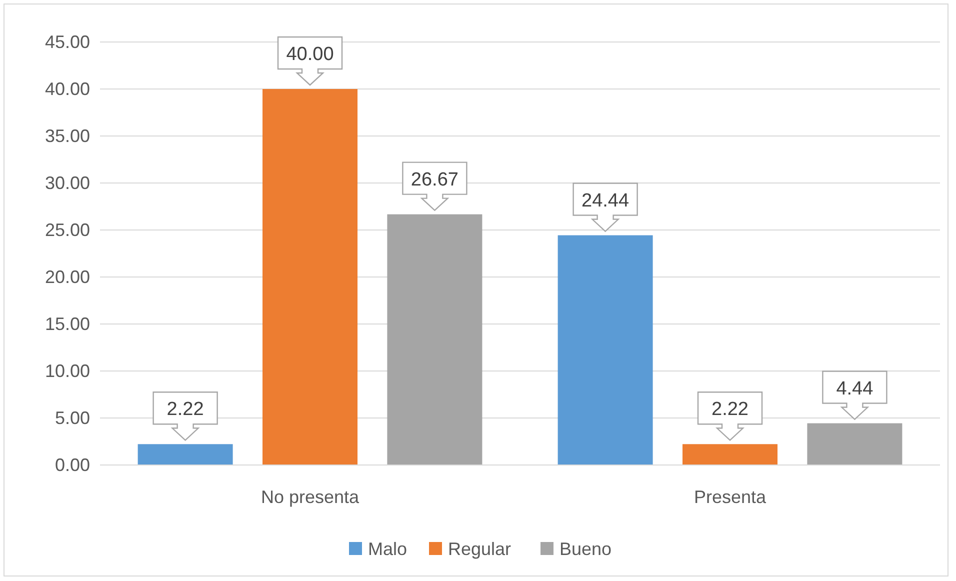 This screenshot has height=581, width=956. What do you see at coordinates (72, 418) in the screenshot?
I see `y-tick-label: 5.00` at bounding box center [72, 418].